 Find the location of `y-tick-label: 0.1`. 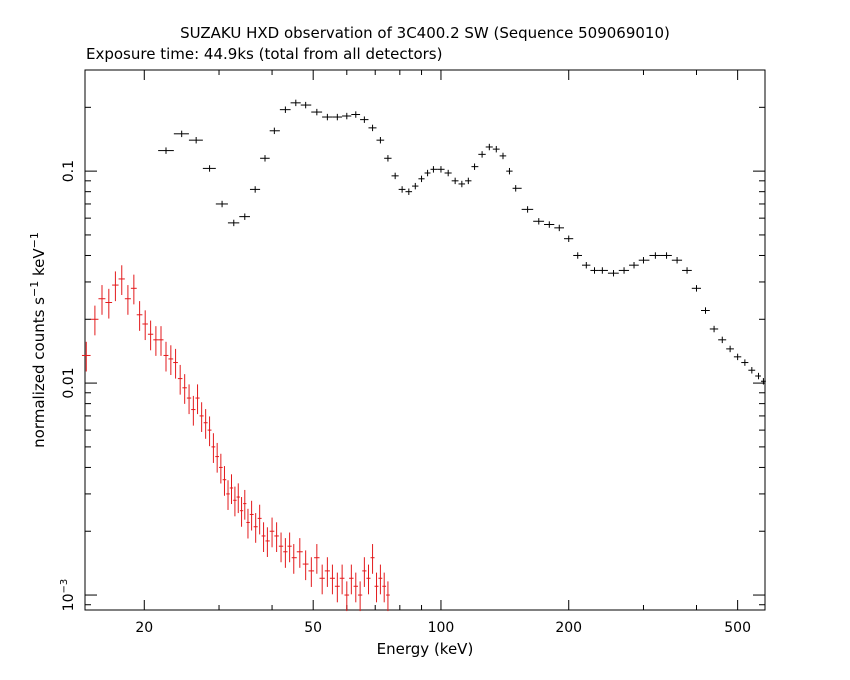

y-tick-label: 0.1 is located at coordinates (69, 171).